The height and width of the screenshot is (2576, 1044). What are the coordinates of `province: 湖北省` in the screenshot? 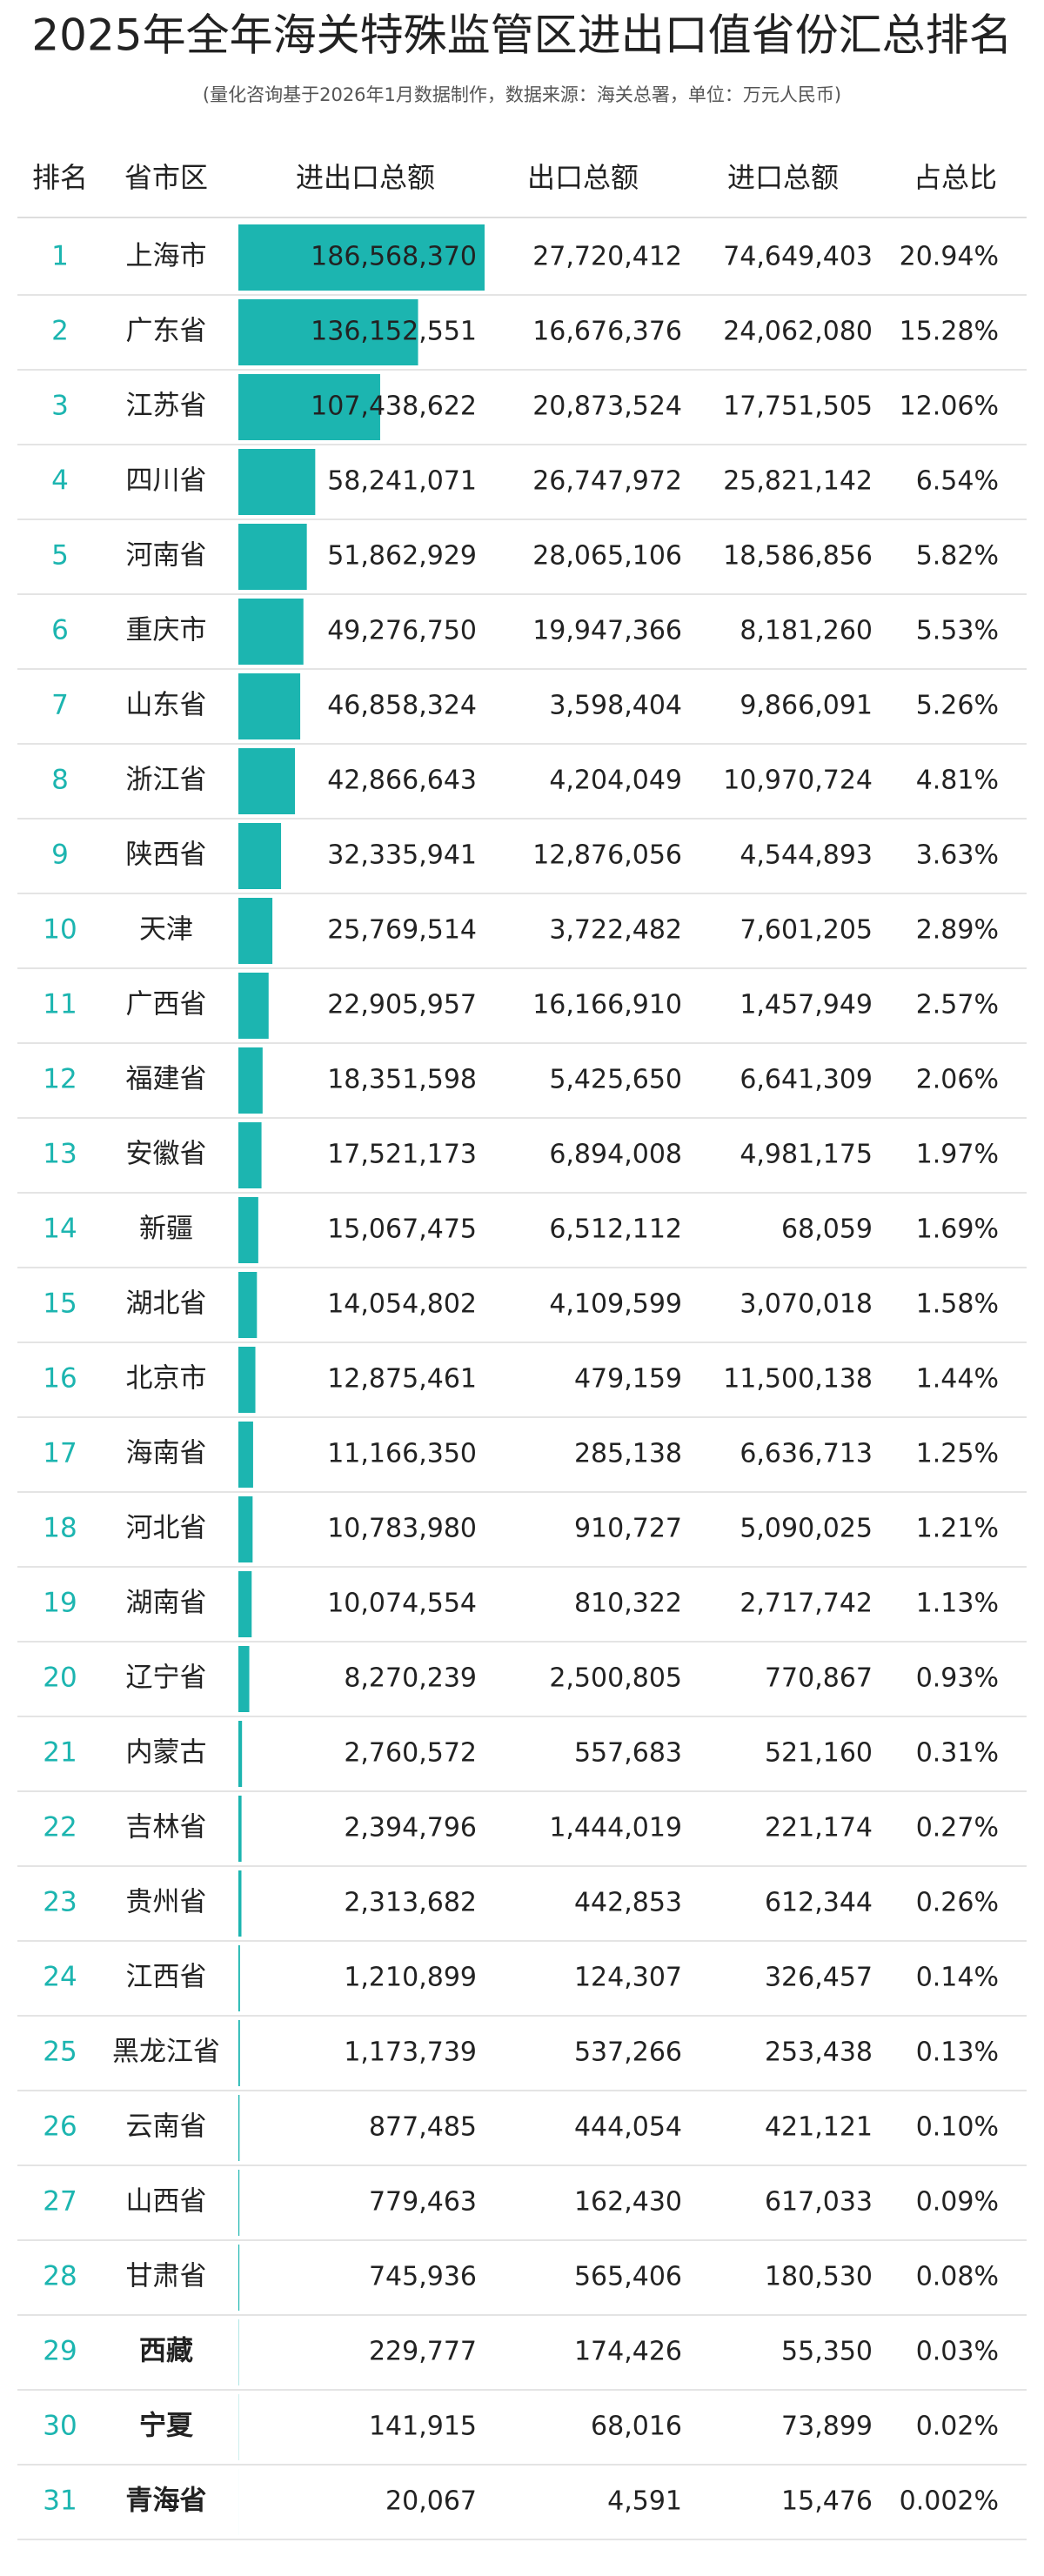 It's located at (166, 1304).